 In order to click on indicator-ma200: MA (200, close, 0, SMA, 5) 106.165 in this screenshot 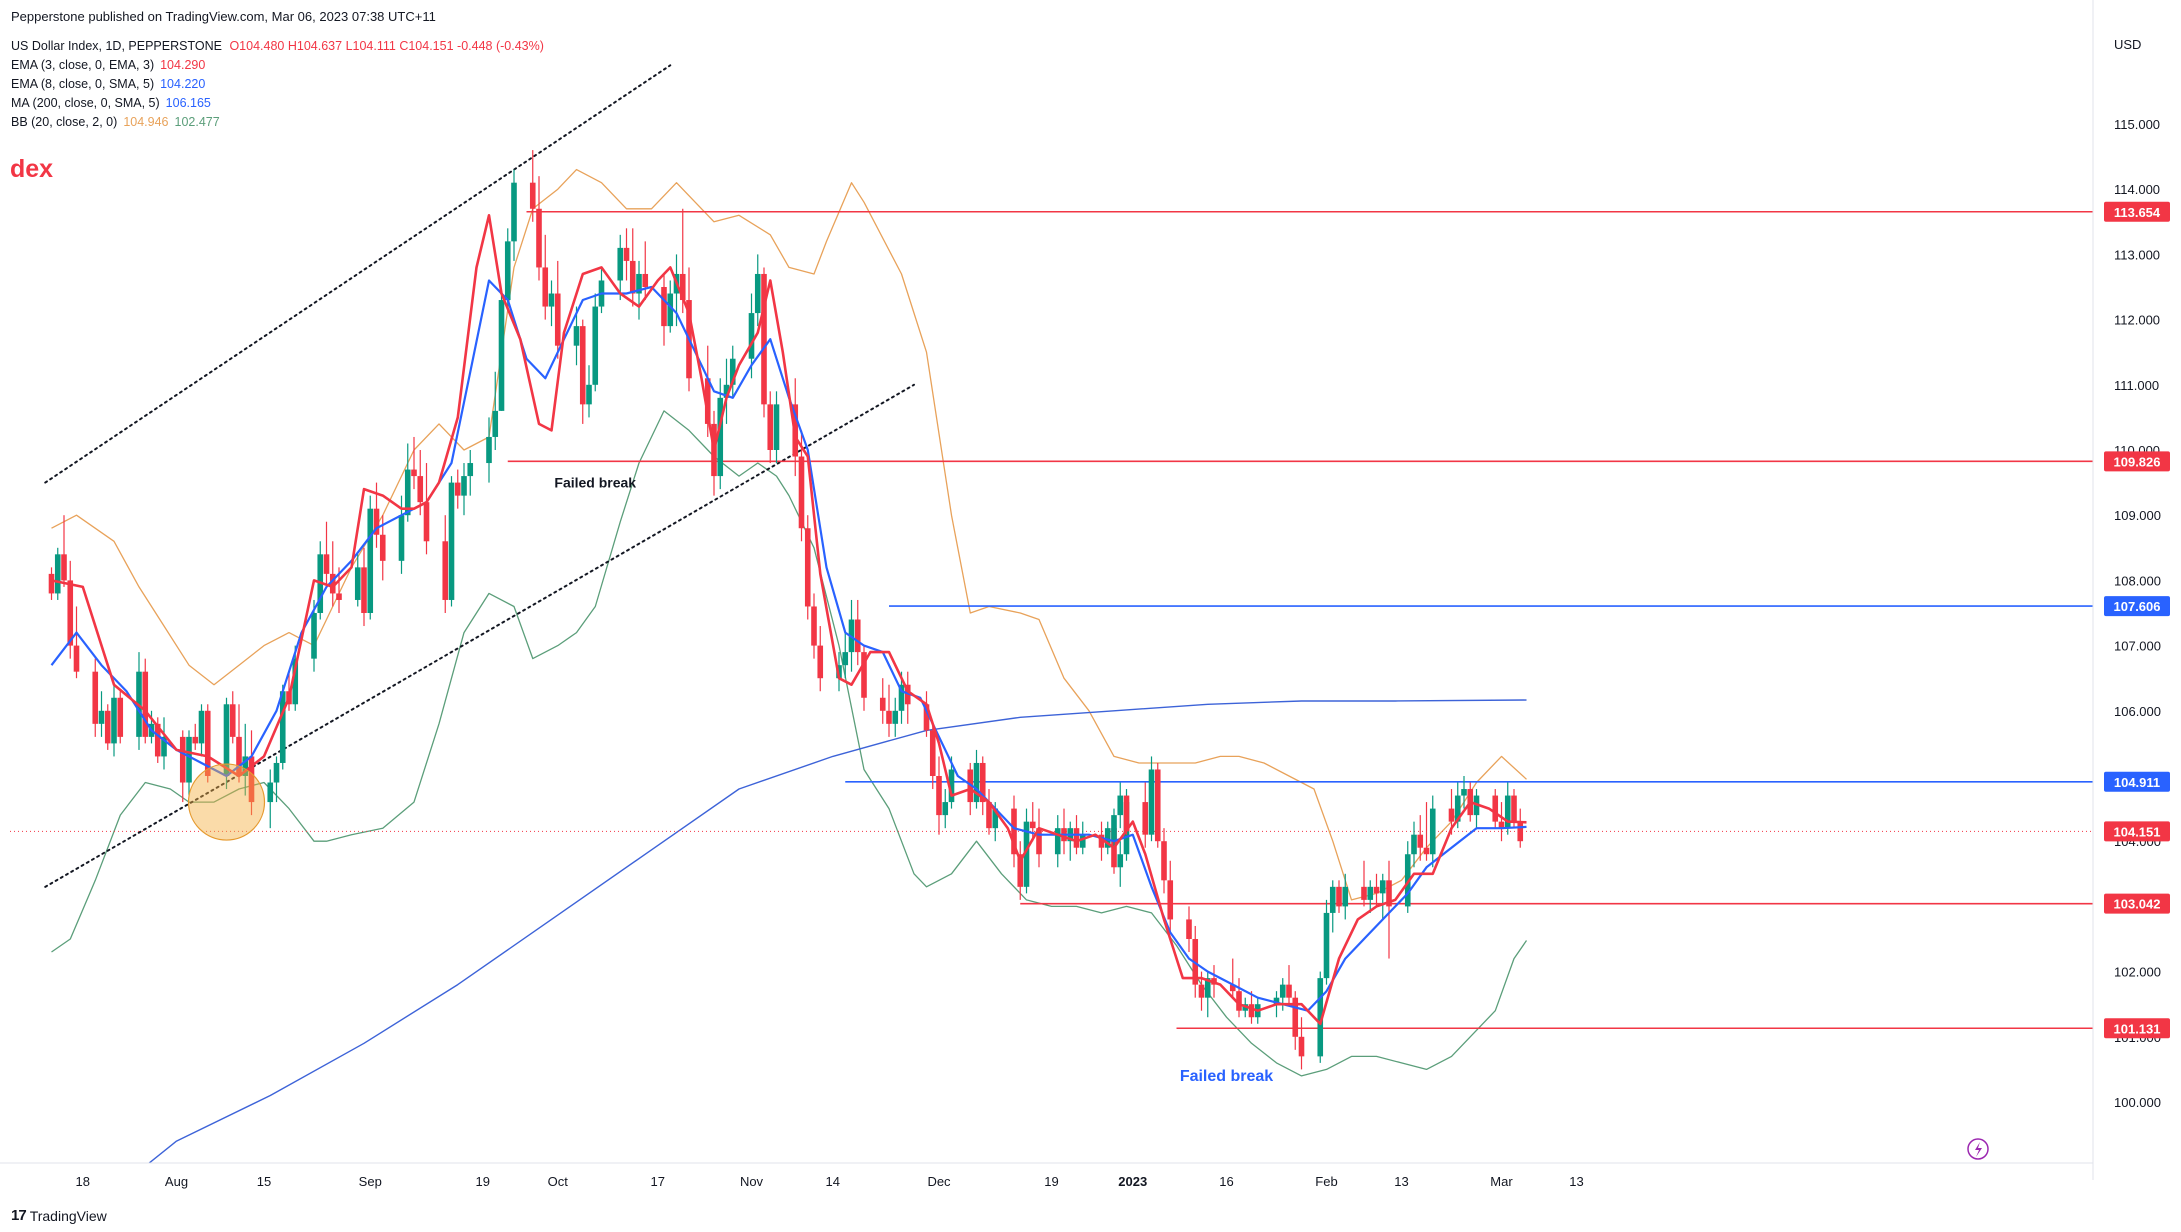, I will do `click(111, 103)`.